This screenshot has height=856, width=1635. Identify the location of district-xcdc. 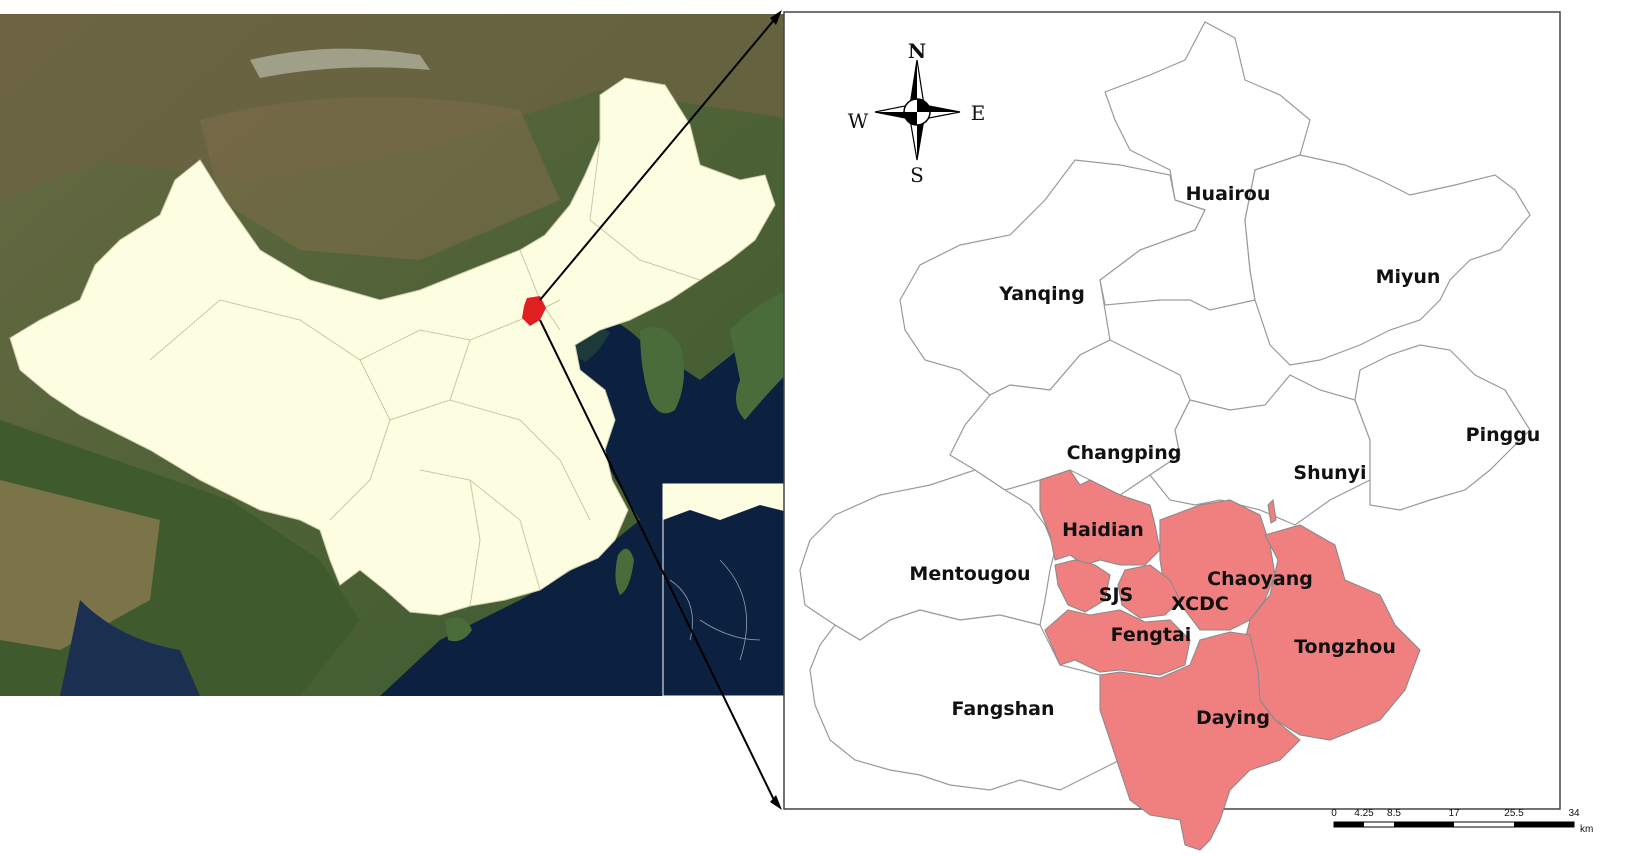
(1149, 591).